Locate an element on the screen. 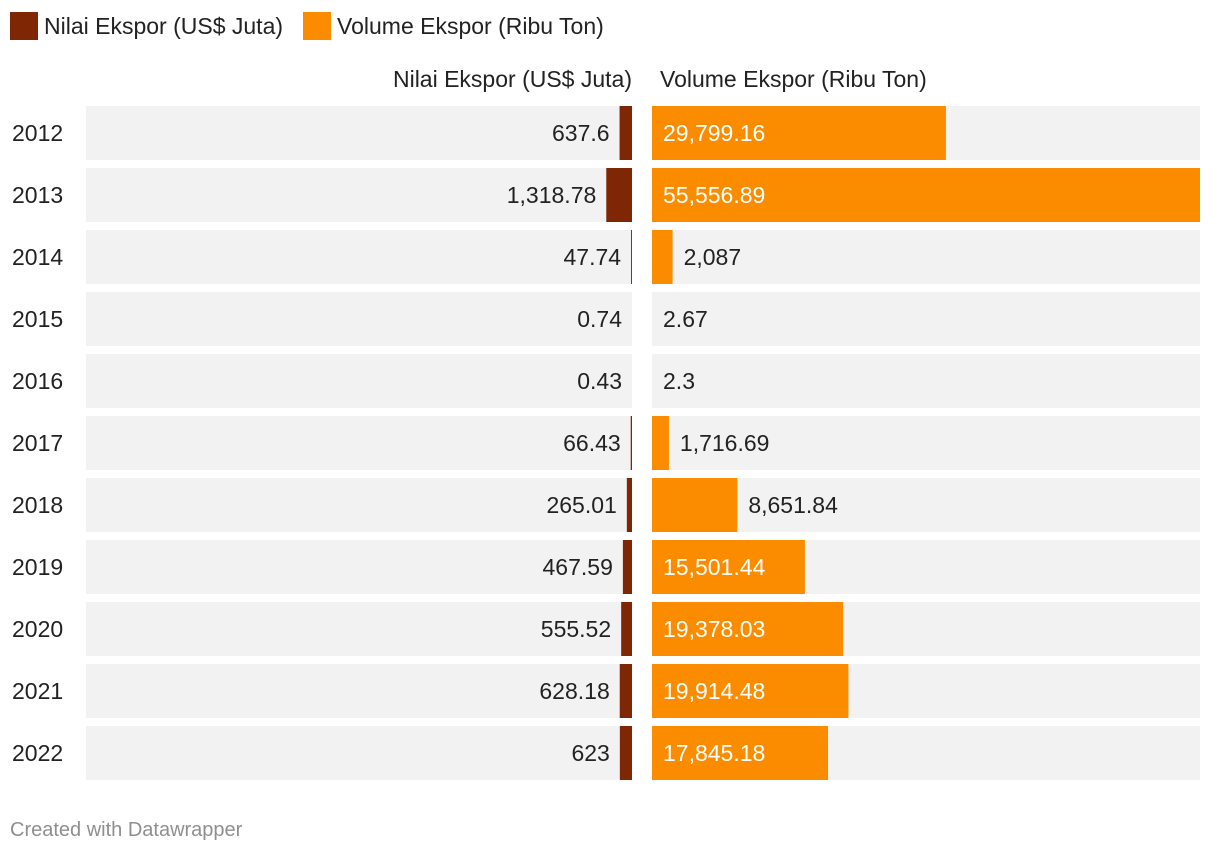 This screenshot has width=1220, height=858. nilai-value-label-2015: 0.74 is located at coordinates (599, 319).